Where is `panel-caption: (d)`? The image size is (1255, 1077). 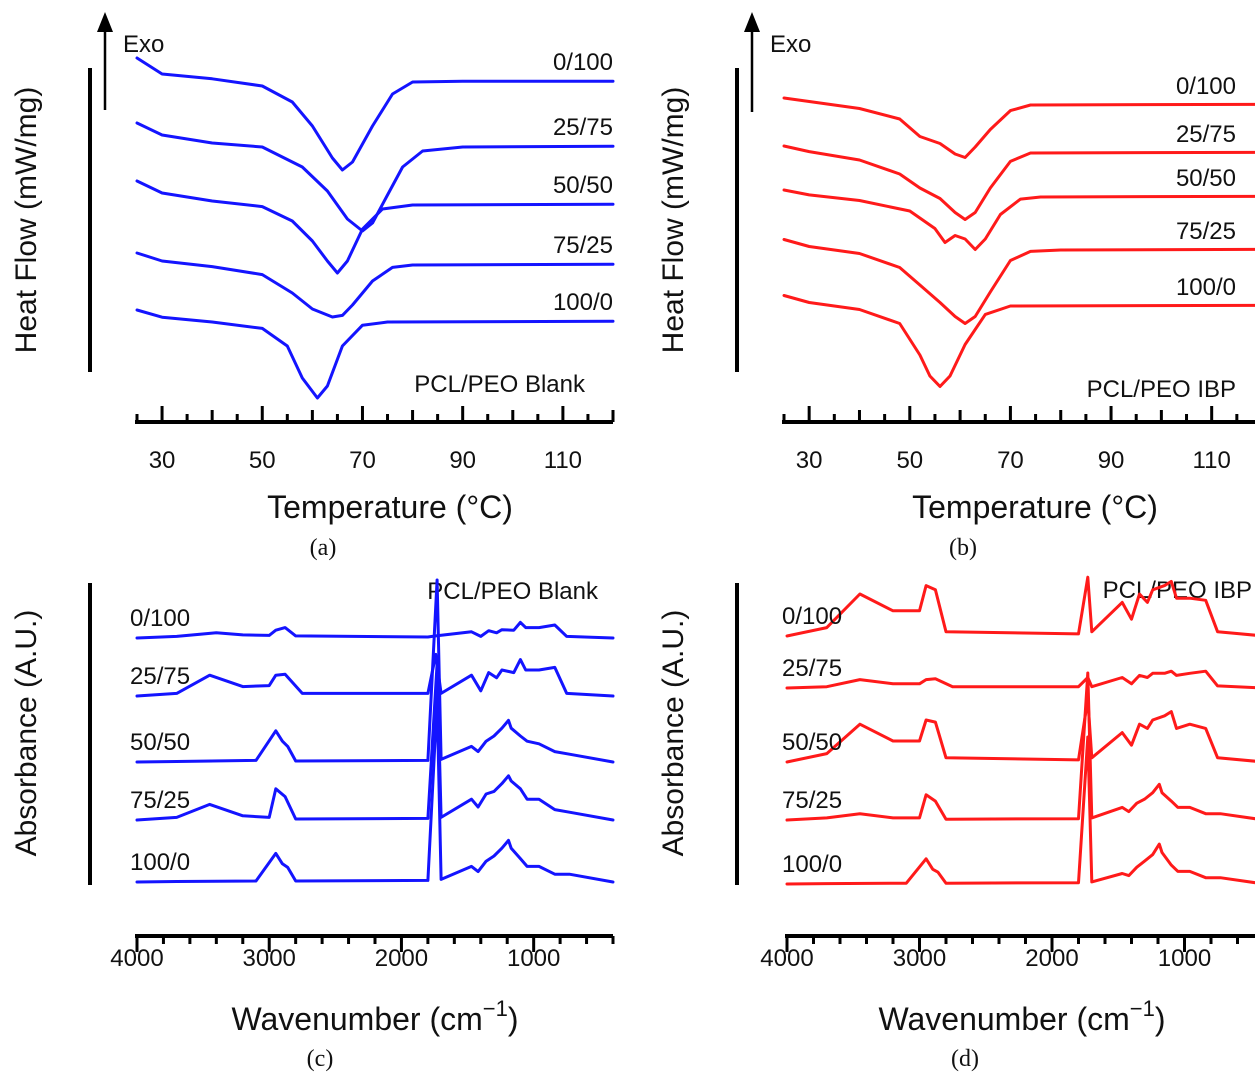 panel-caption: (d) is located at coordinates (965, 1059).